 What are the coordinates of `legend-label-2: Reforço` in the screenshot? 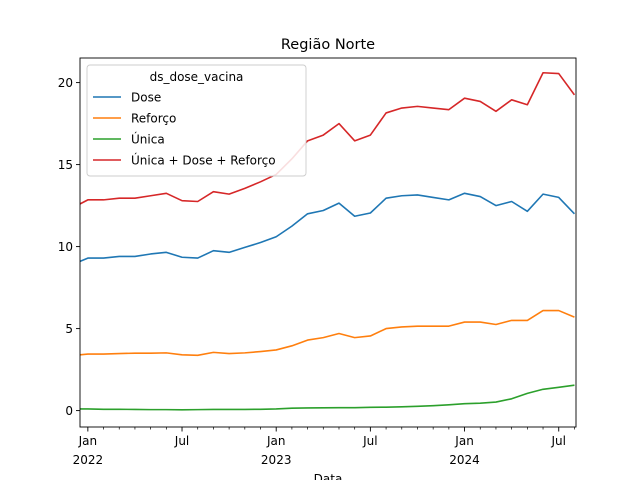 It's located at (153, 119).